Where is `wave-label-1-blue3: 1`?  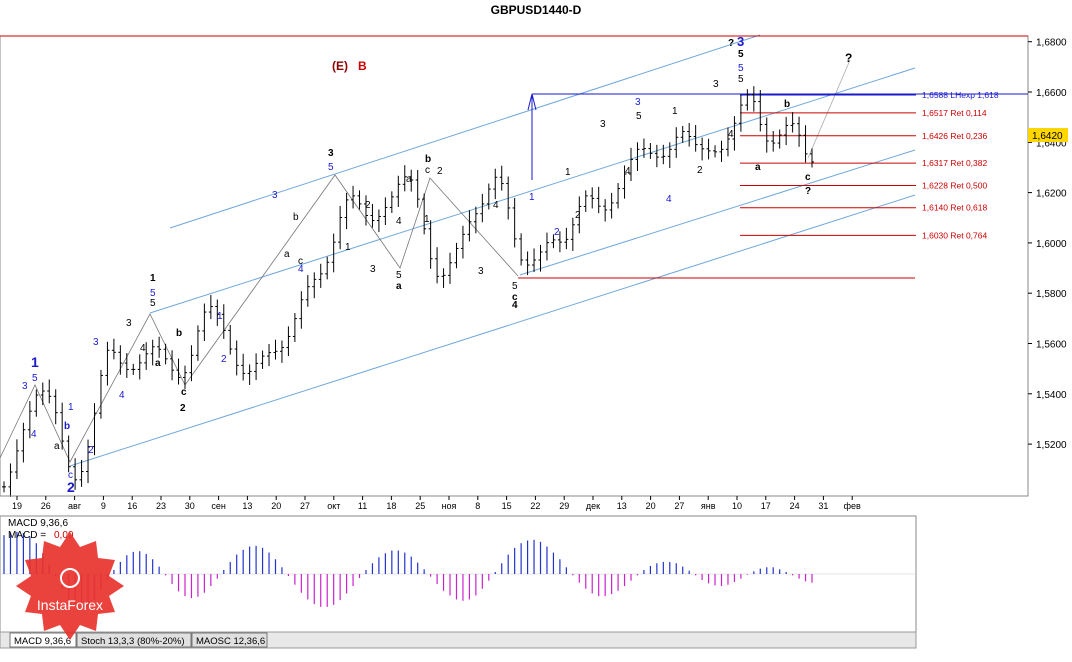
wave-label-1-blue3: 1 is located at coordinates (532, 197).